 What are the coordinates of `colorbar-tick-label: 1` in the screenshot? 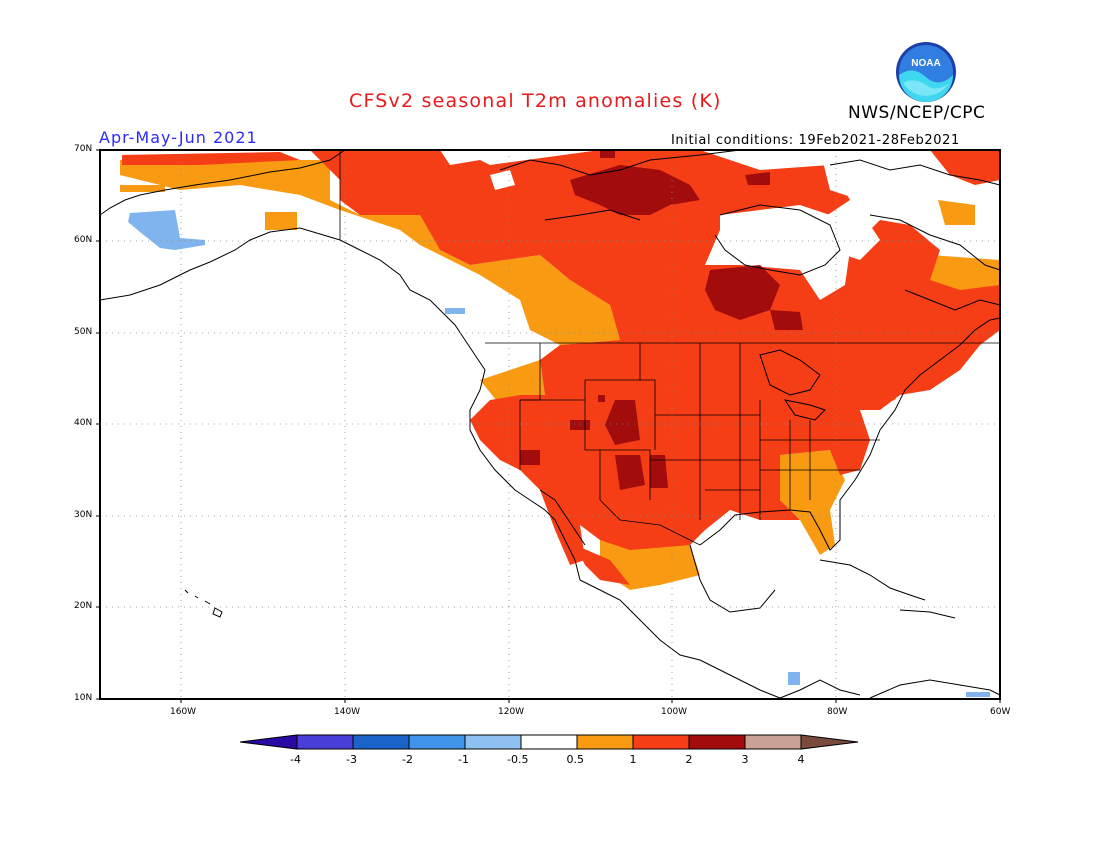 It's located at (633, 759).